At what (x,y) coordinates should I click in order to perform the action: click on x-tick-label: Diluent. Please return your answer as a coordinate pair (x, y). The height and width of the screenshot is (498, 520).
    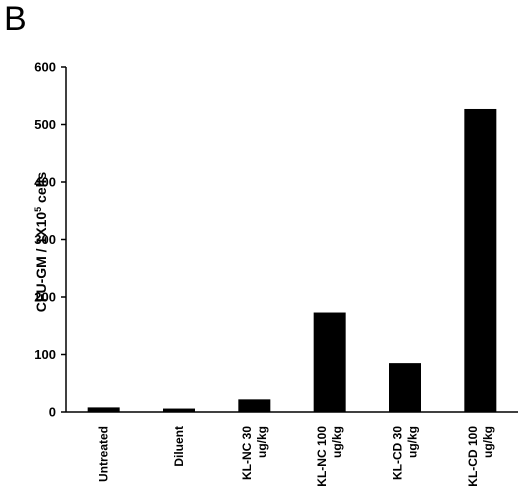
    Looking at the image, I should click on (179, 446).